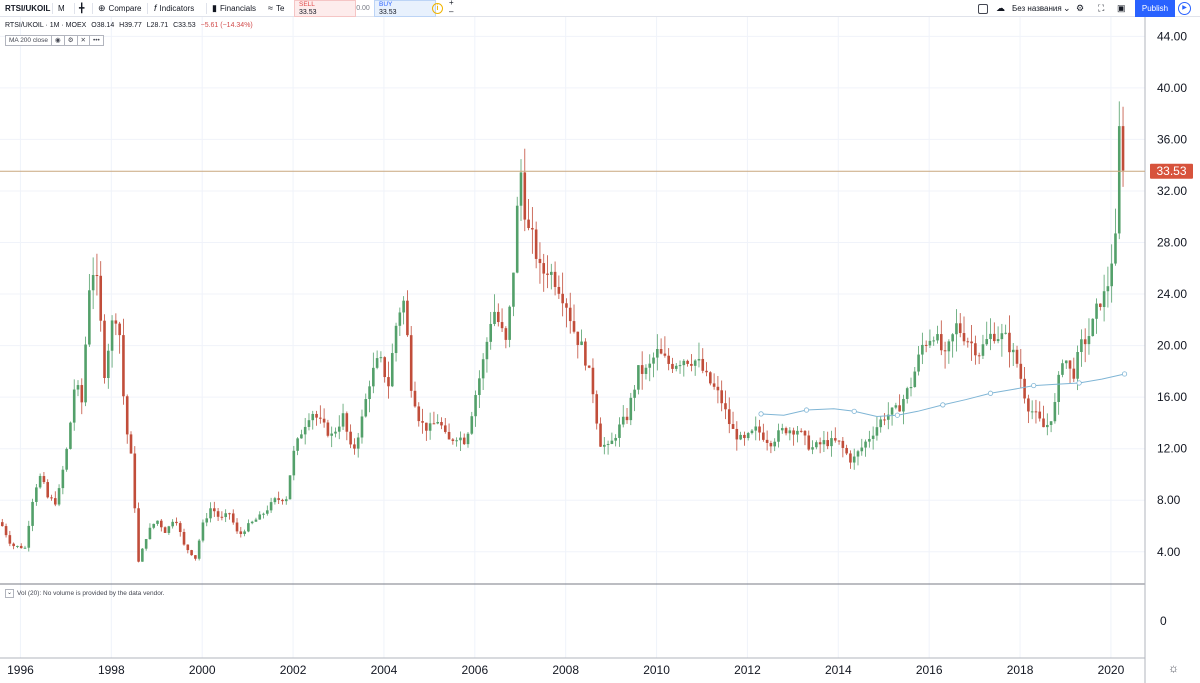 The image size is (1200, 683). Describe the element at coordinates (1080, 8) in the screenshot. I see `gear-icon: ⚙` at that location.